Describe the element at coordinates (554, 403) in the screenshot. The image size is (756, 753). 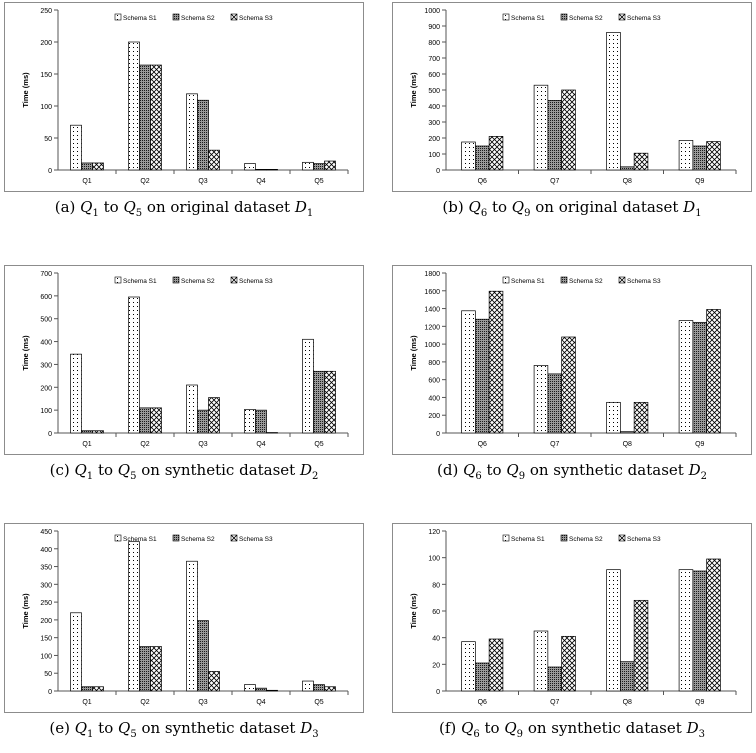
I see `bar-schema-s2-q7` at that location.